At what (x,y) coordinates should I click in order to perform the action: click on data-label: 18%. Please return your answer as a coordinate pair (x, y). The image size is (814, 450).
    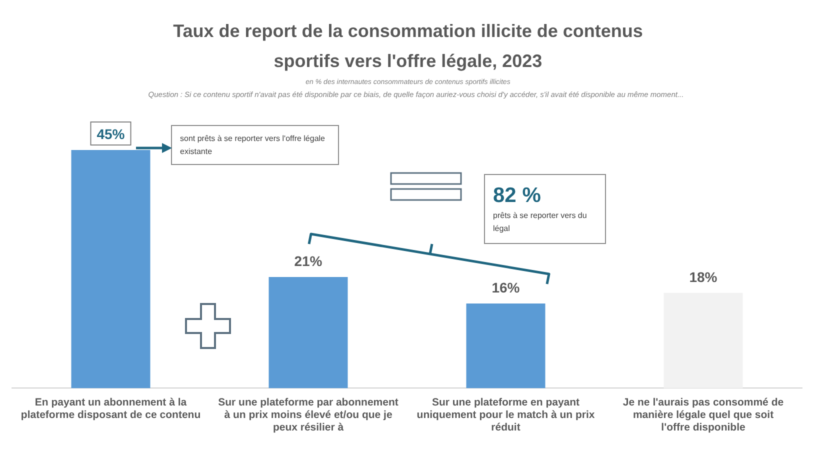
    Looking at the image, I should click on (703, 276).